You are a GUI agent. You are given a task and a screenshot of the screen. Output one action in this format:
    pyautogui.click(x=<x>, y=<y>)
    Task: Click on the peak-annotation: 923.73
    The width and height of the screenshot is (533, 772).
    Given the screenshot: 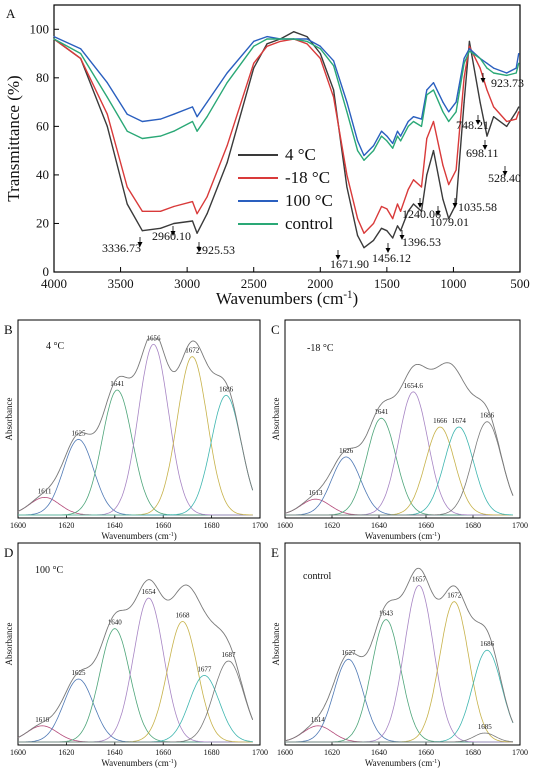 What is the action you would take?
    pyautogui.click(x=507, y=83)
    